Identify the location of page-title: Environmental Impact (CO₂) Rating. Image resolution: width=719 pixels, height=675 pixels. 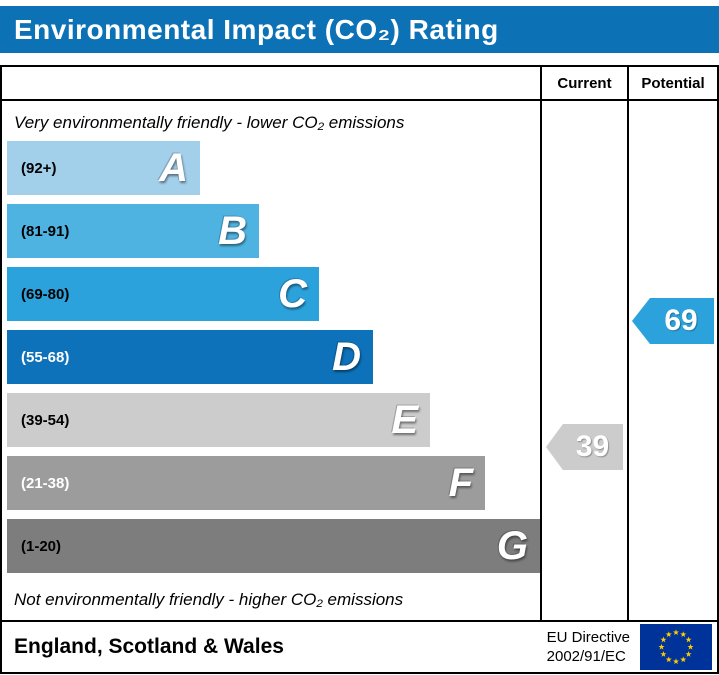
(256, 29).